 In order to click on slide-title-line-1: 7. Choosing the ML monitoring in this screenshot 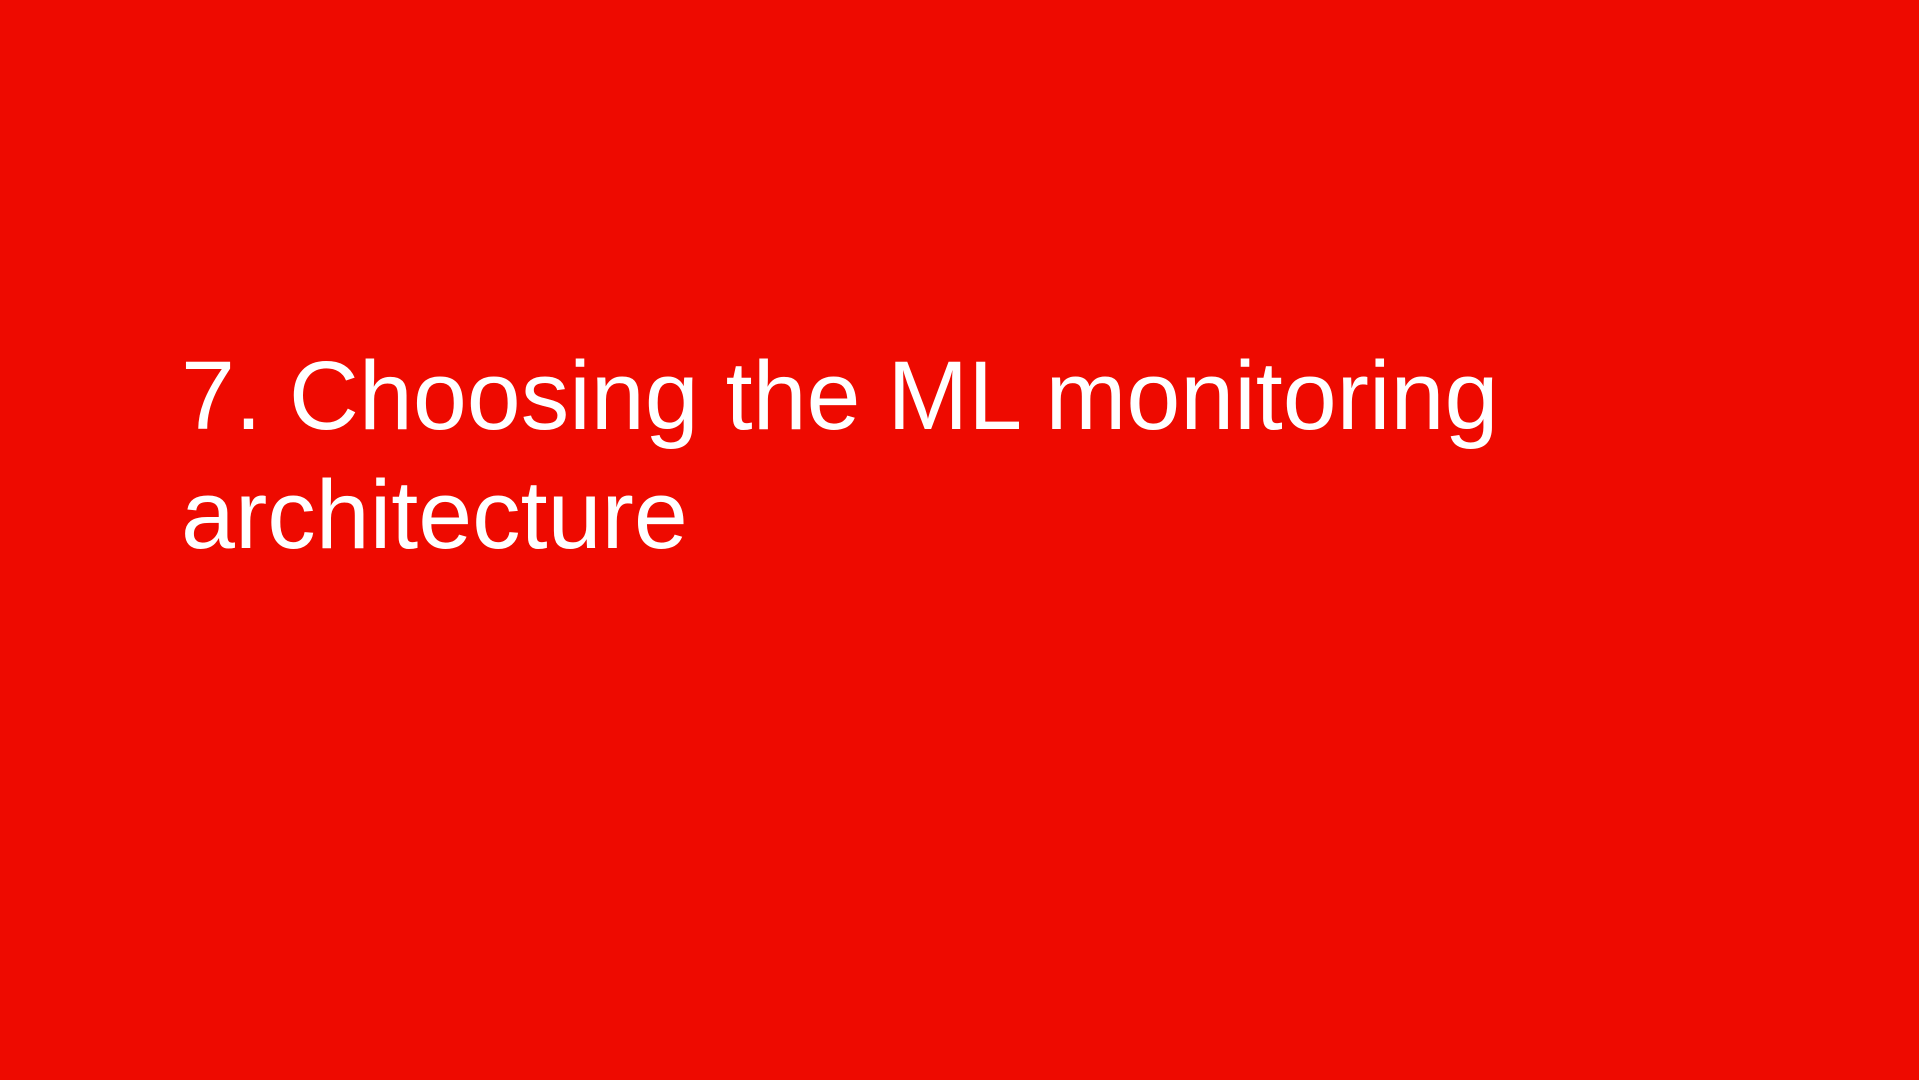, I will do `click(840, 395)`.